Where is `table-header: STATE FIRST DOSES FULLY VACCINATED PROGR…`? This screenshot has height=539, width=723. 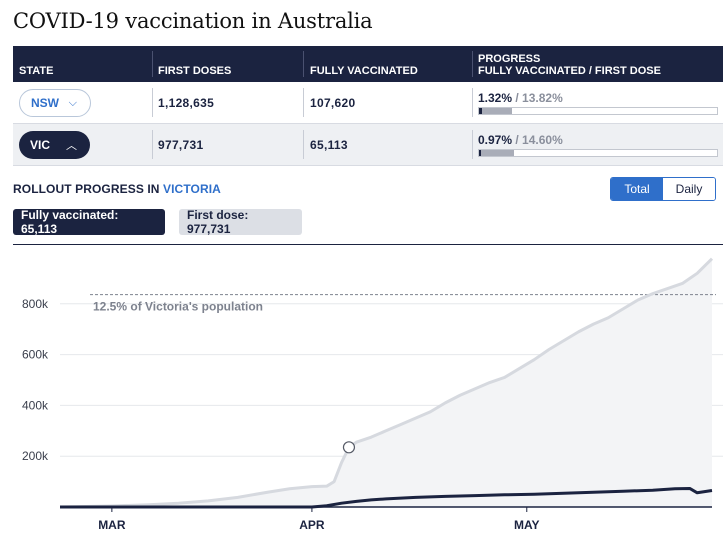
table-header: STATE FIRST DOSES FULLY VACCINATED PROGR… is located at coordinates (368, 64).